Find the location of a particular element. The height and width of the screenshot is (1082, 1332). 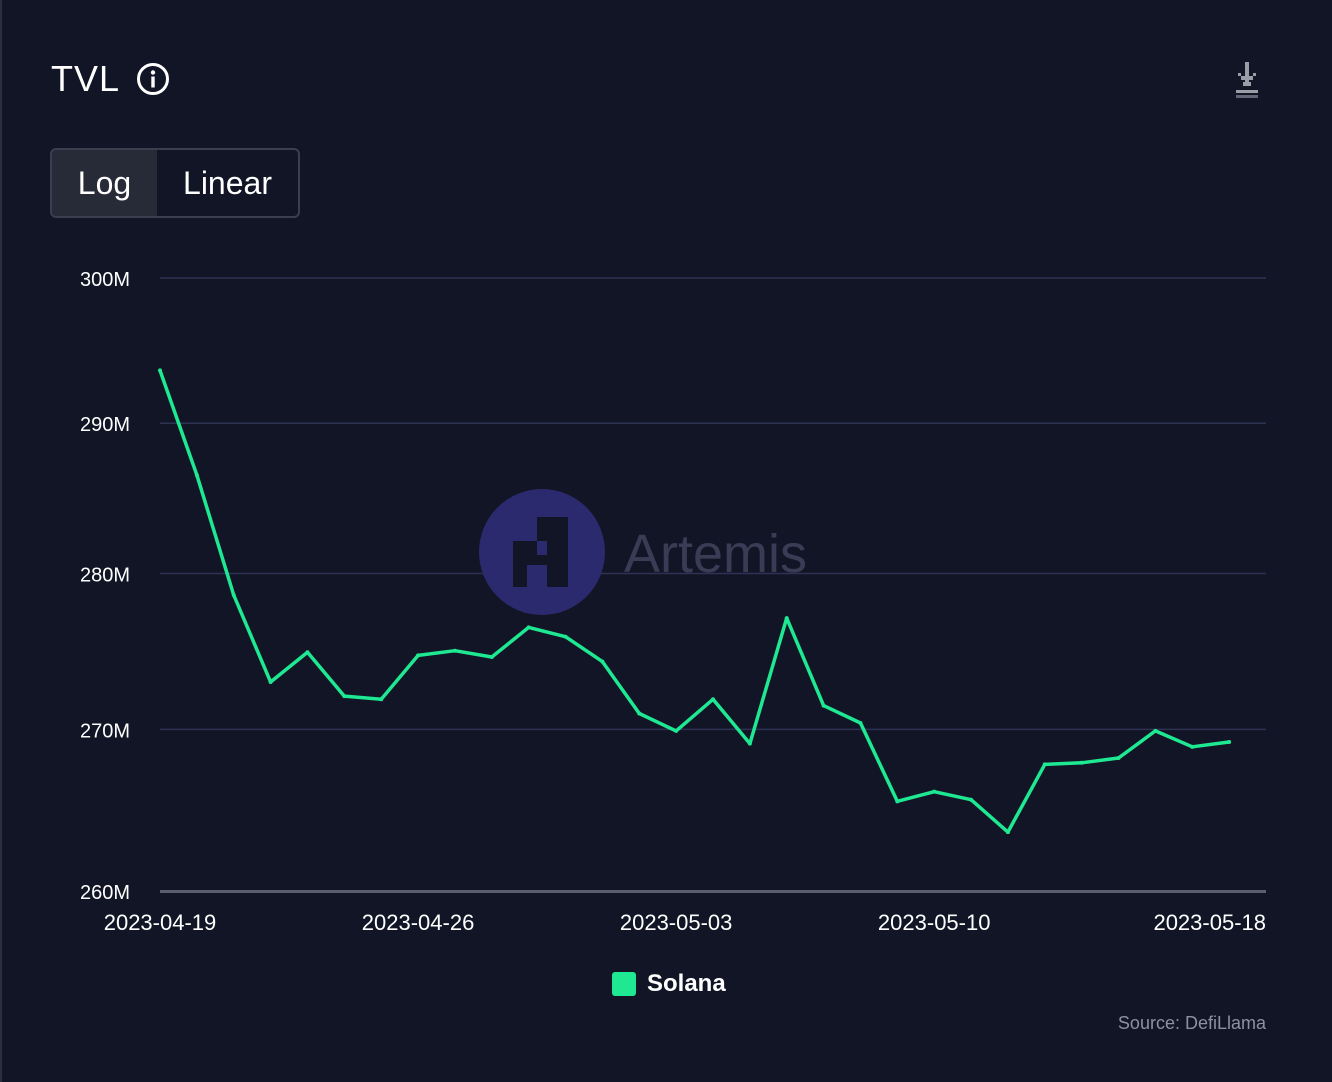

x-tick-label: 2023-05-18 is located at coordinates (1209, 922).